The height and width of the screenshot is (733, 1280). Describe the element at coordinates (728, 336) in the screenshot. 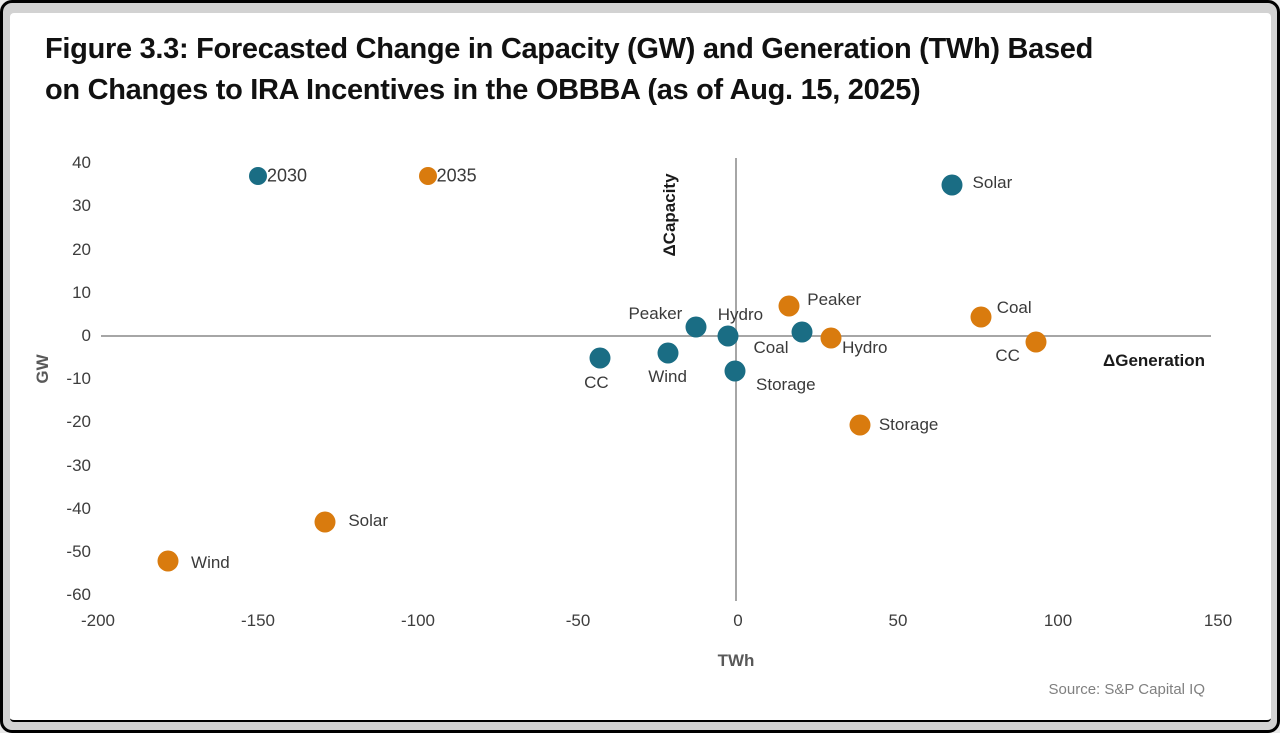

I see `point-hydro-2030` at that location.